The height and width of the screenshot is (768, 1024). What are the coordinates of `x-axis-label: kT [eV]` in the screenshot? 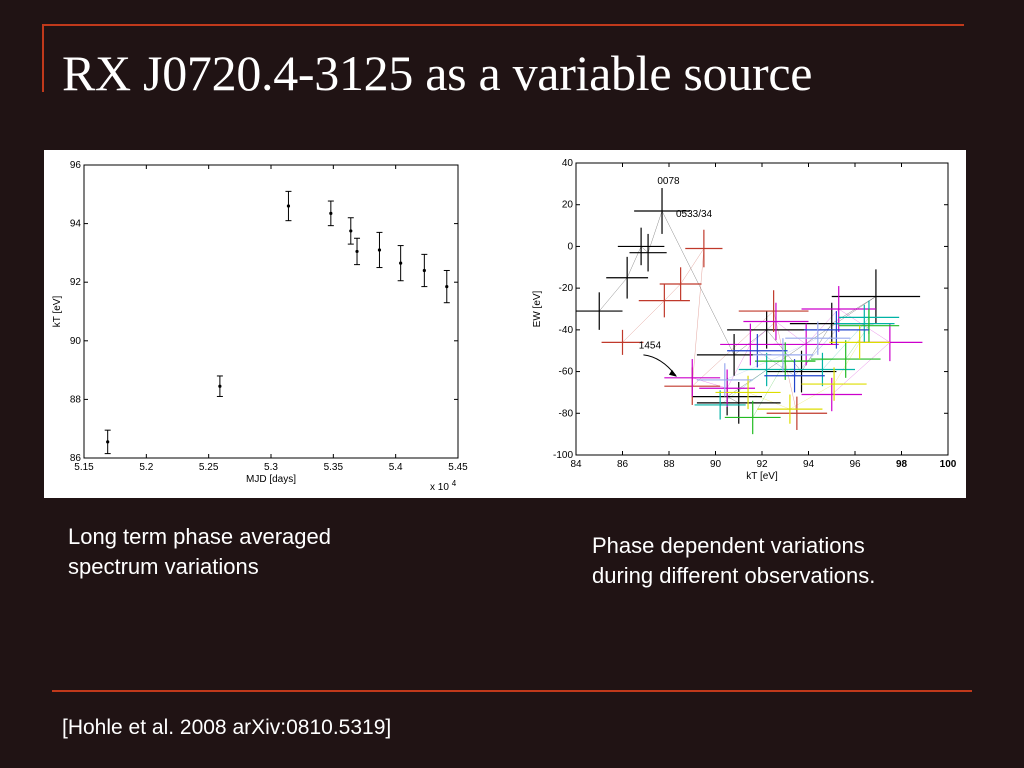 It's located at (762, 476).